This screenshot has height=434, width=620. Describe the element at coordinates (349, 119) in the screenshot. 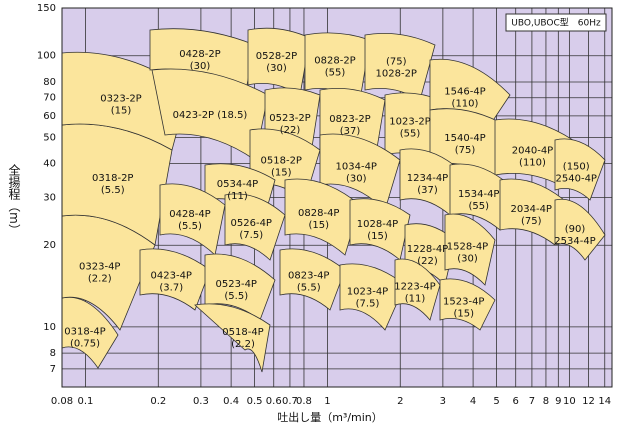

I see `model-label: 0823-2P` at that location.